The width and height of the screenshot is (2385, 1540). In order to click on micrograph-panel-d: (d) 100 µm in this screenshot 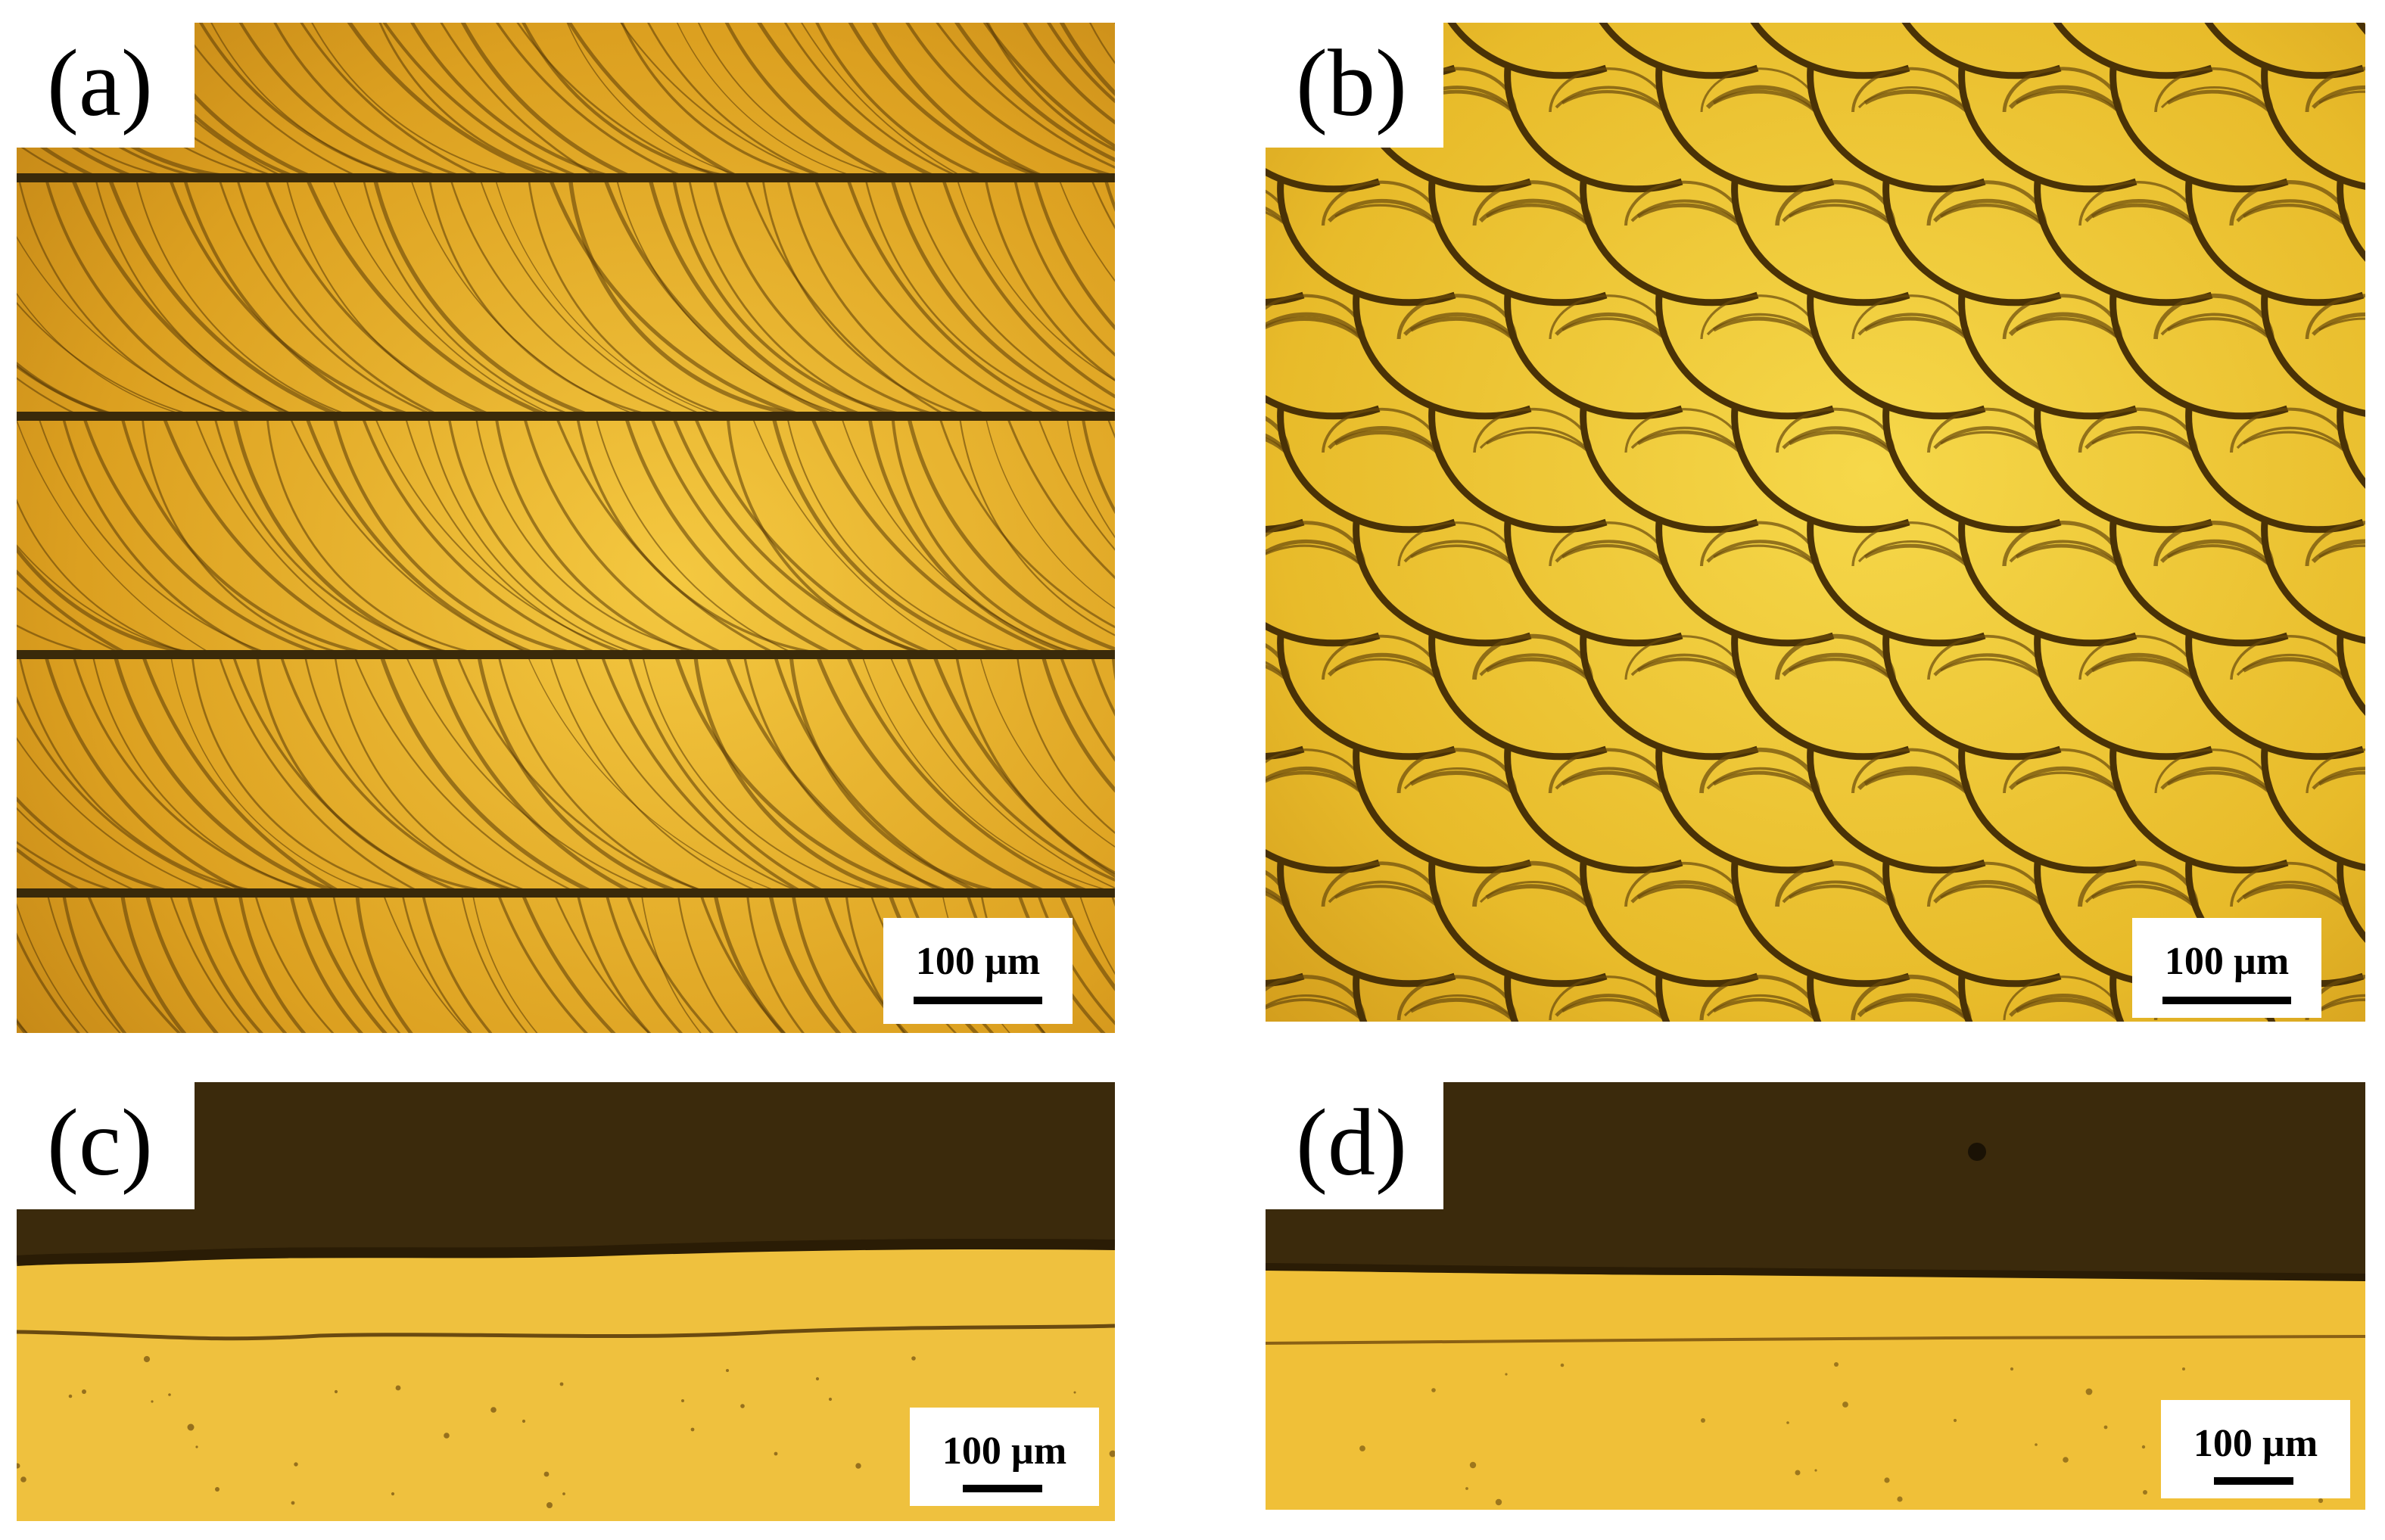, I will do `click(1815, 1296)`.